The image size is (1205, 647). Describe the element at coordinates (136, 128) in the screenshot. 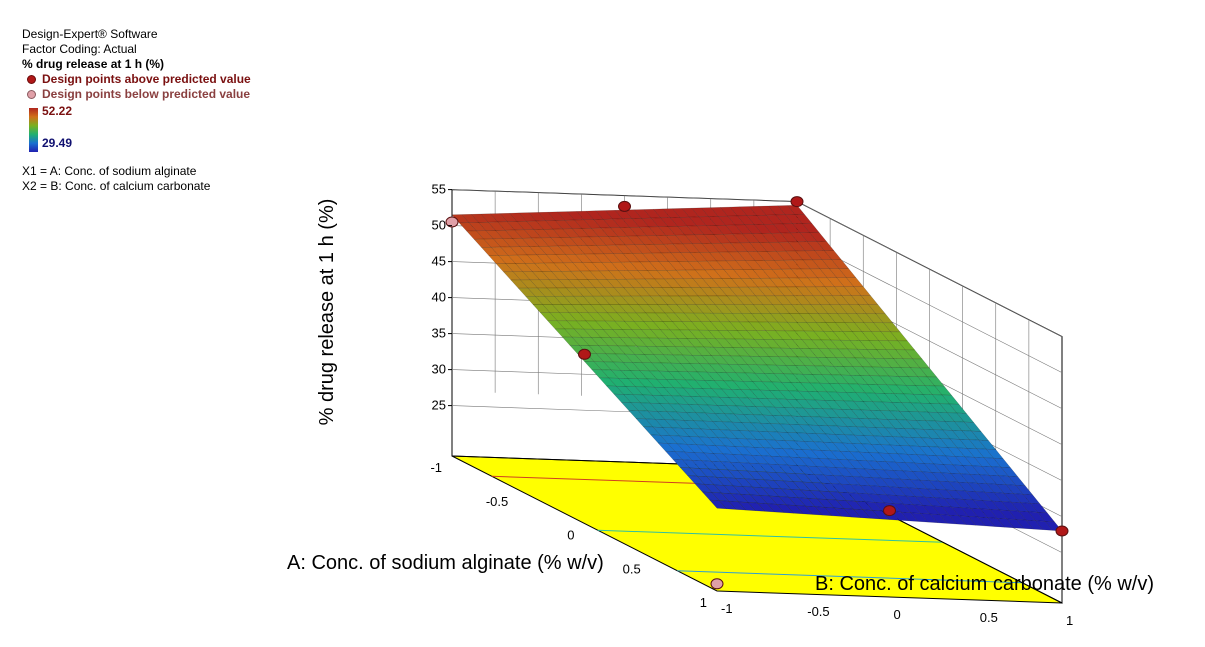

I see `color-scale: 52.22 29.49` at that location.